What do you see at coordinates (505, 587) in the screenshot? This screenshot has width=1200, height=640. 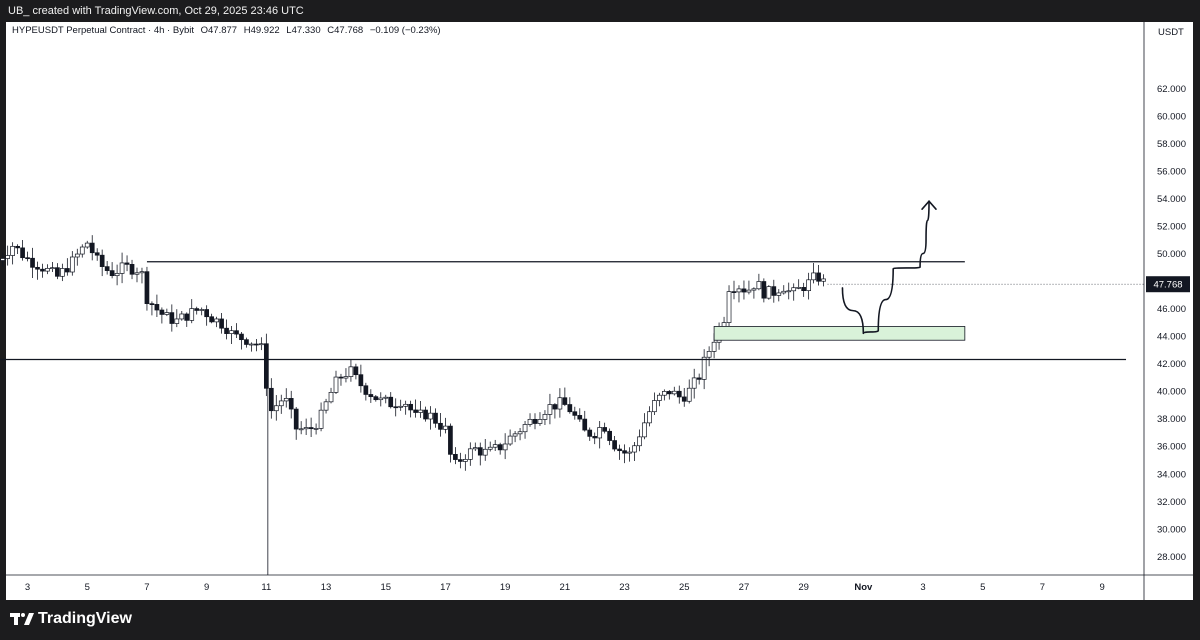 I see `x-tick-label: 19` at bounding box center [505, 587].